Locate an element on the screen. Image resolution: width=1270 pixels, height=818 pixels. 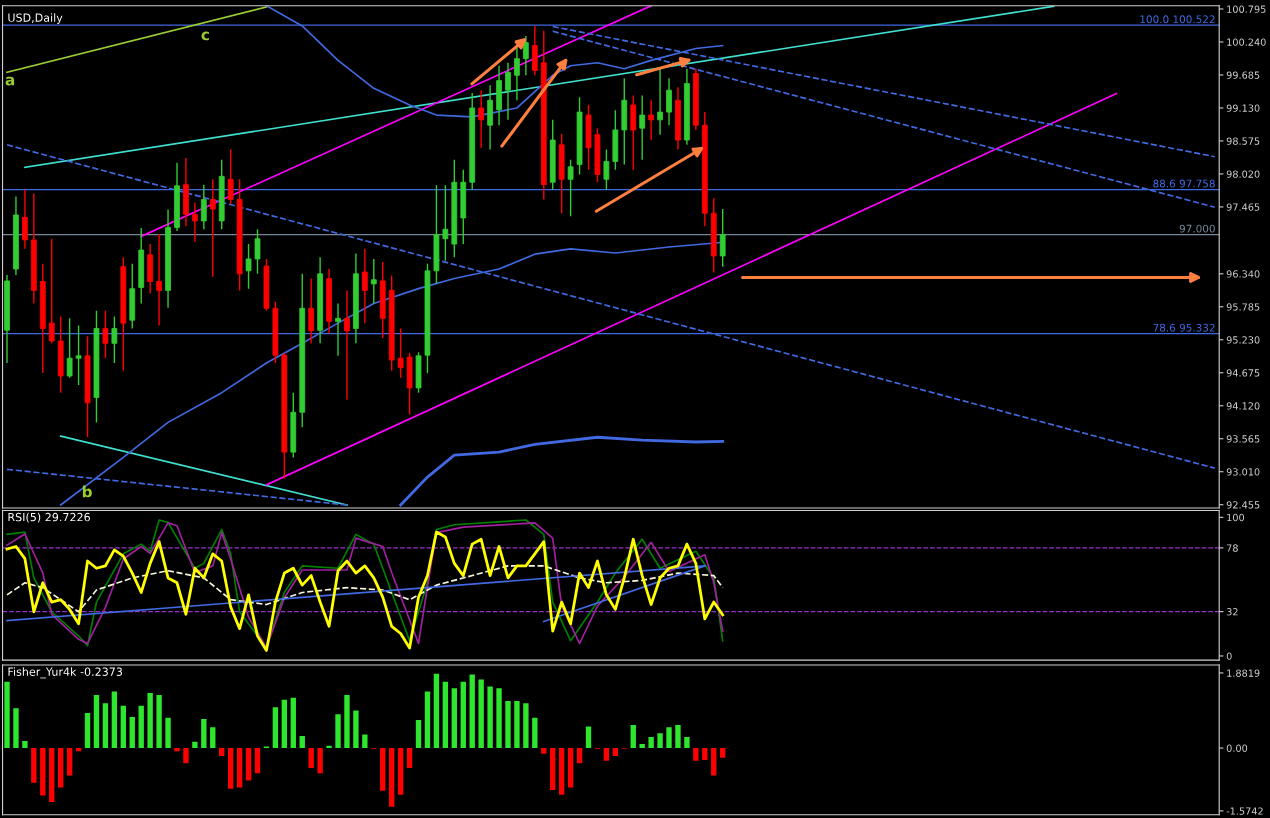
y-tick-label: 98.575 is located at coordinates (1243, 141).